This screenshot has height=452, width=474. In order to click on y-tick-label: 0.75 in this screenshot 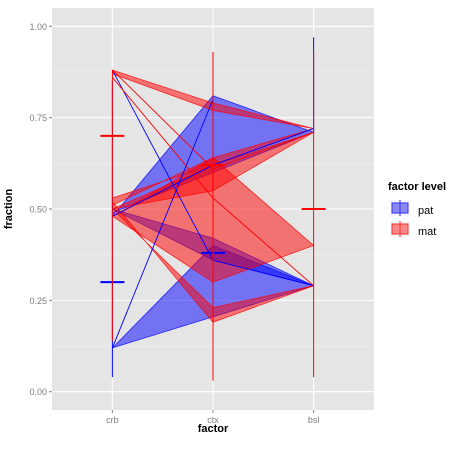, I will do `click(38, 118)`.